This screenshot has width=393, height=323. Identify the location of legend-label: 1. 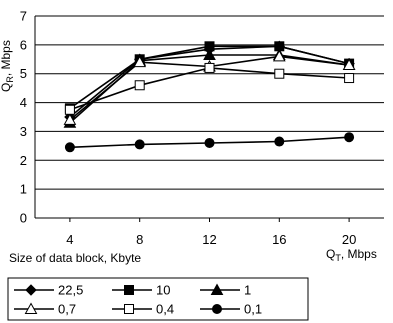
(247, 290).